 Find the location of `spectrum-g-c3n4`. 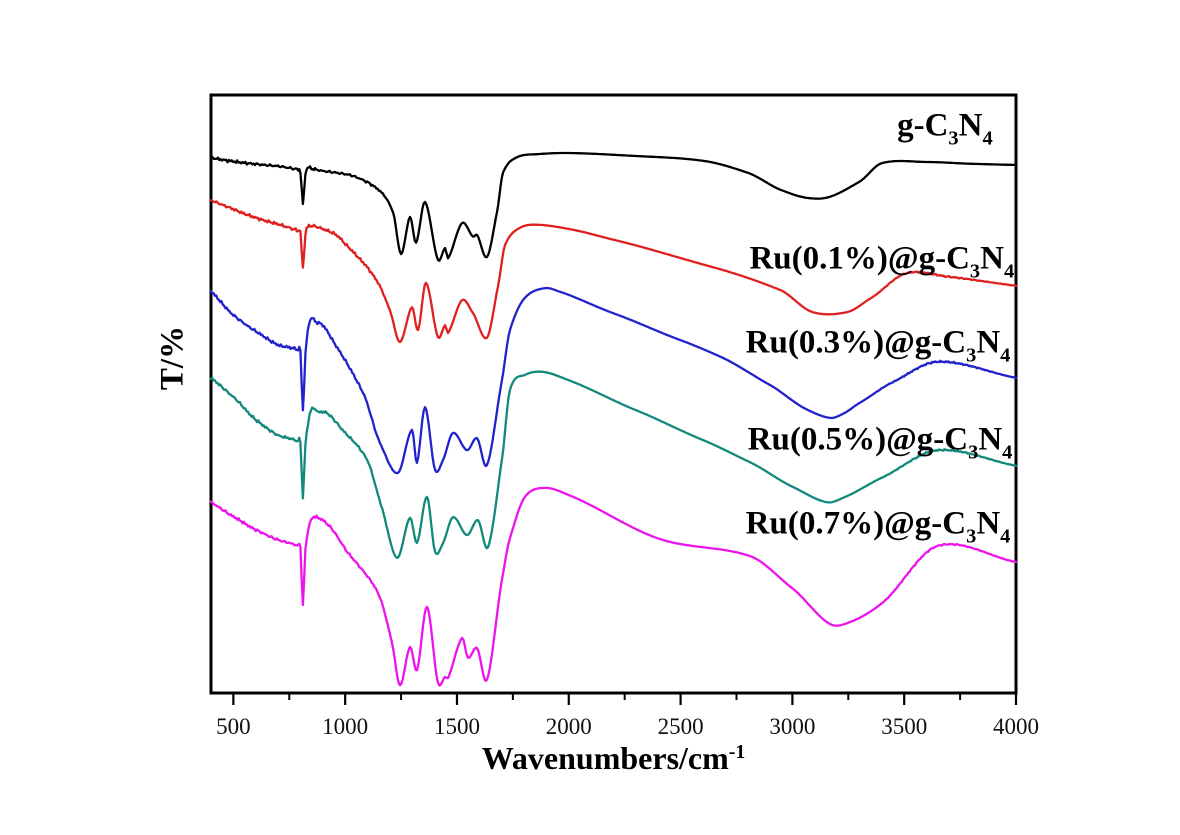

spectrum-g-c3n4 is located at coordinates (613, 206).